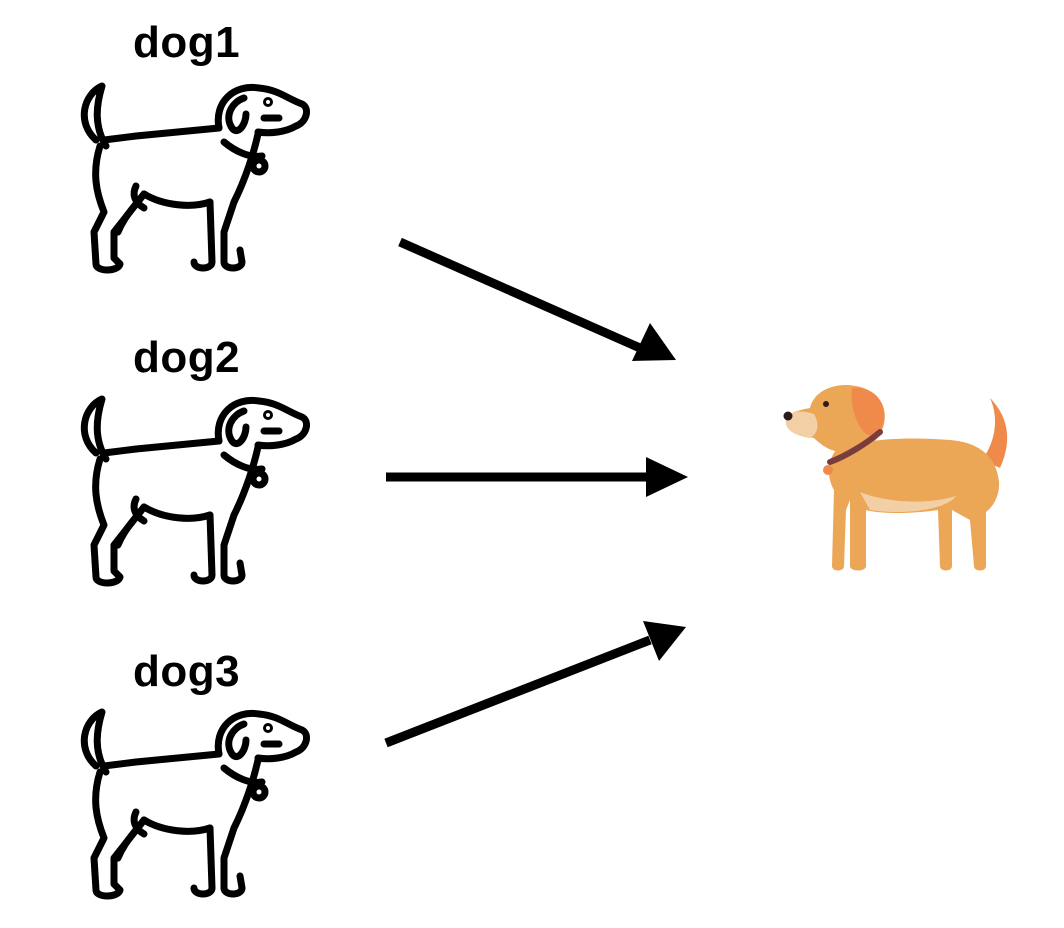 The width and height of the screenshot is (1064, 928). I want to click on arrow-dog1-to-target, so click(537, 299).